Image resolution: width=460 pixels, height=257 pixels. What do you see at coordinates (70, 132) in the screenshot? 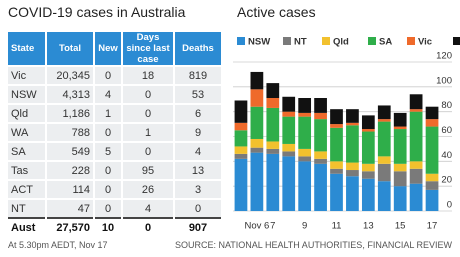
I see `table-cell: 788` at bounding box center [70, 132].